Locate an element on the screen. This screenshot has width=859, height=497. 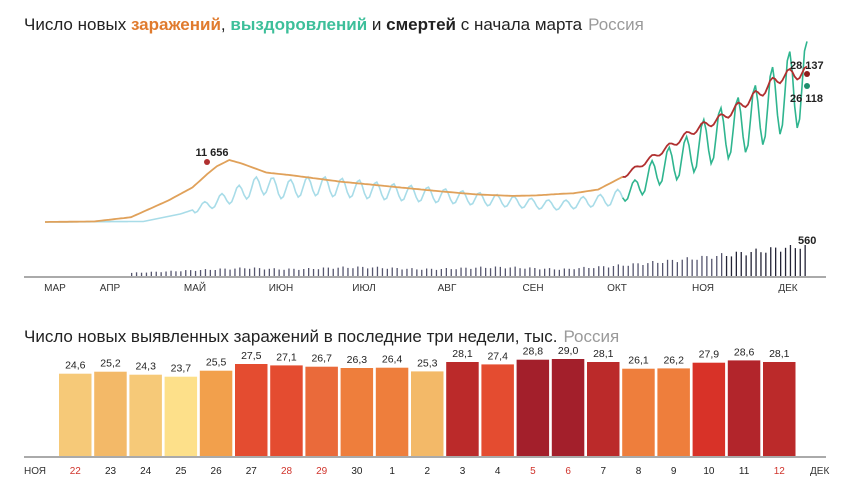
chart1-title-part: Число новых is located at coordinates (77, 24).